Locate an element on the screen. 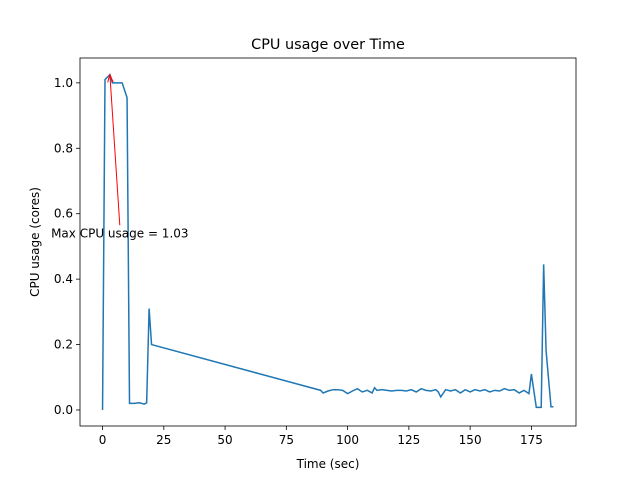 The width and height of the screenshot is (640, 480). annotation-arrowhead is located at coordinates (110, 78).